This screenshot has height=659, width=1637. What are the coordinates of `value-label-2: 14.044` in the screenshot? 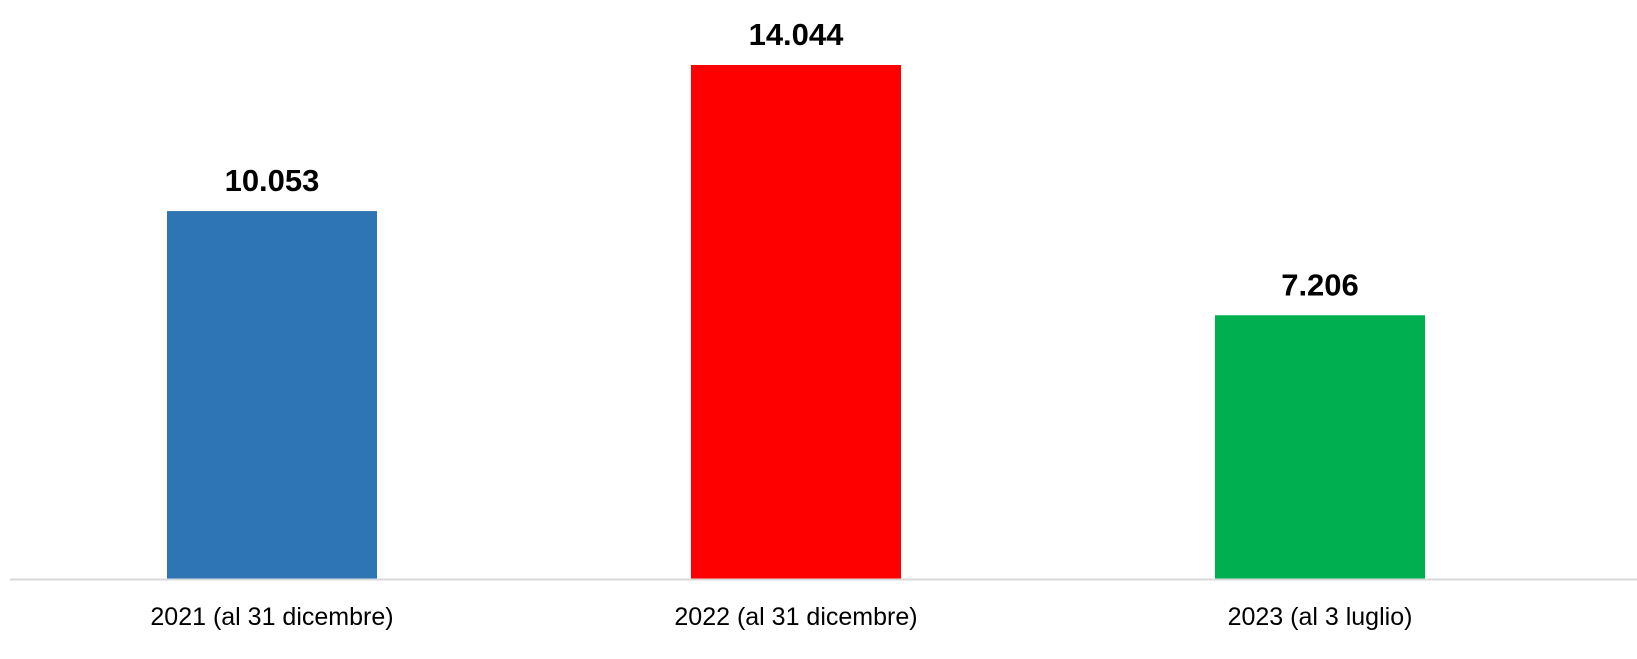 It's located at (797, 34).